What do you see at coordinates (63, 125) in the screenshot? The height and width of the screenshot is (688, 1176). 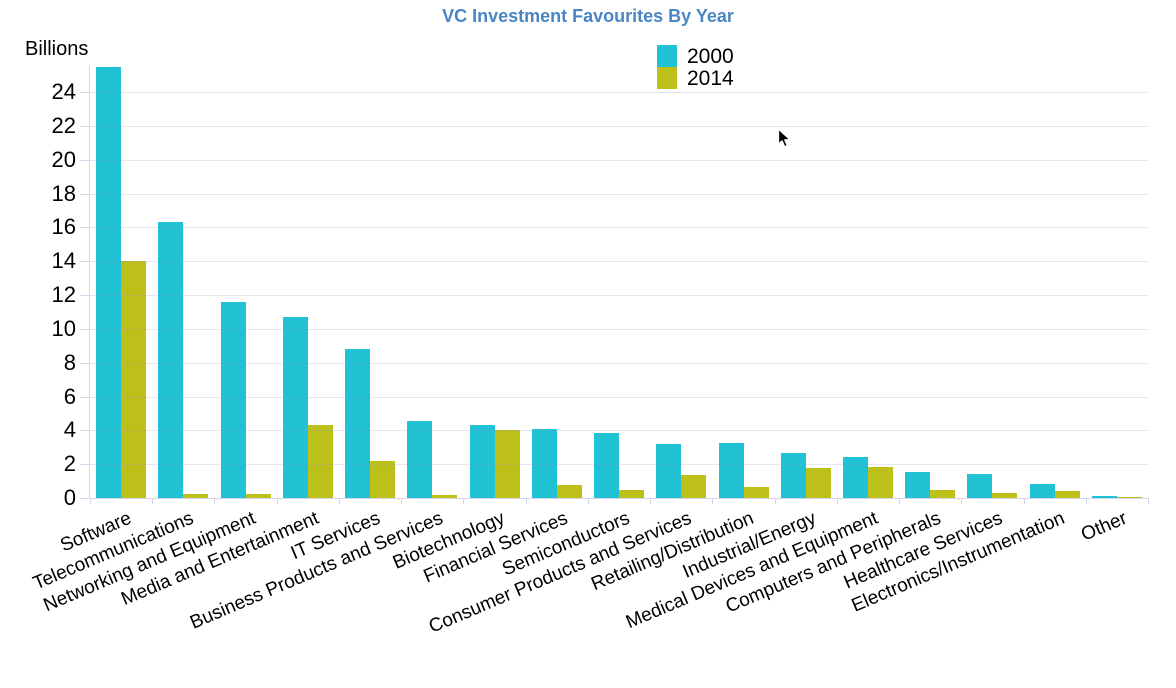 I see `y-tick-label: 22` at bounding box center [63, 125].